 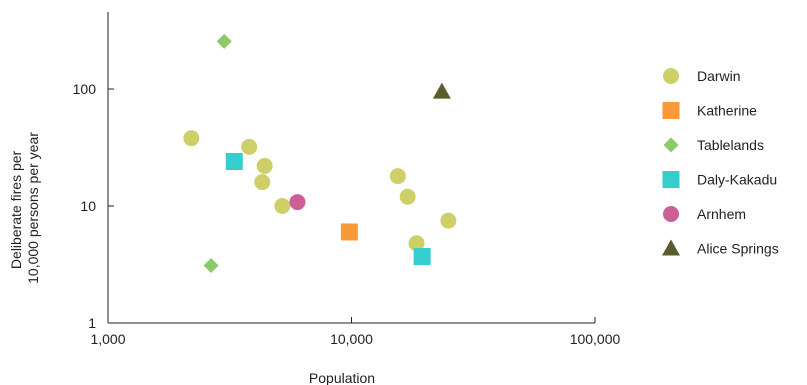 I want to click on legend-marker-tablelands, so click(x=671, y=145).